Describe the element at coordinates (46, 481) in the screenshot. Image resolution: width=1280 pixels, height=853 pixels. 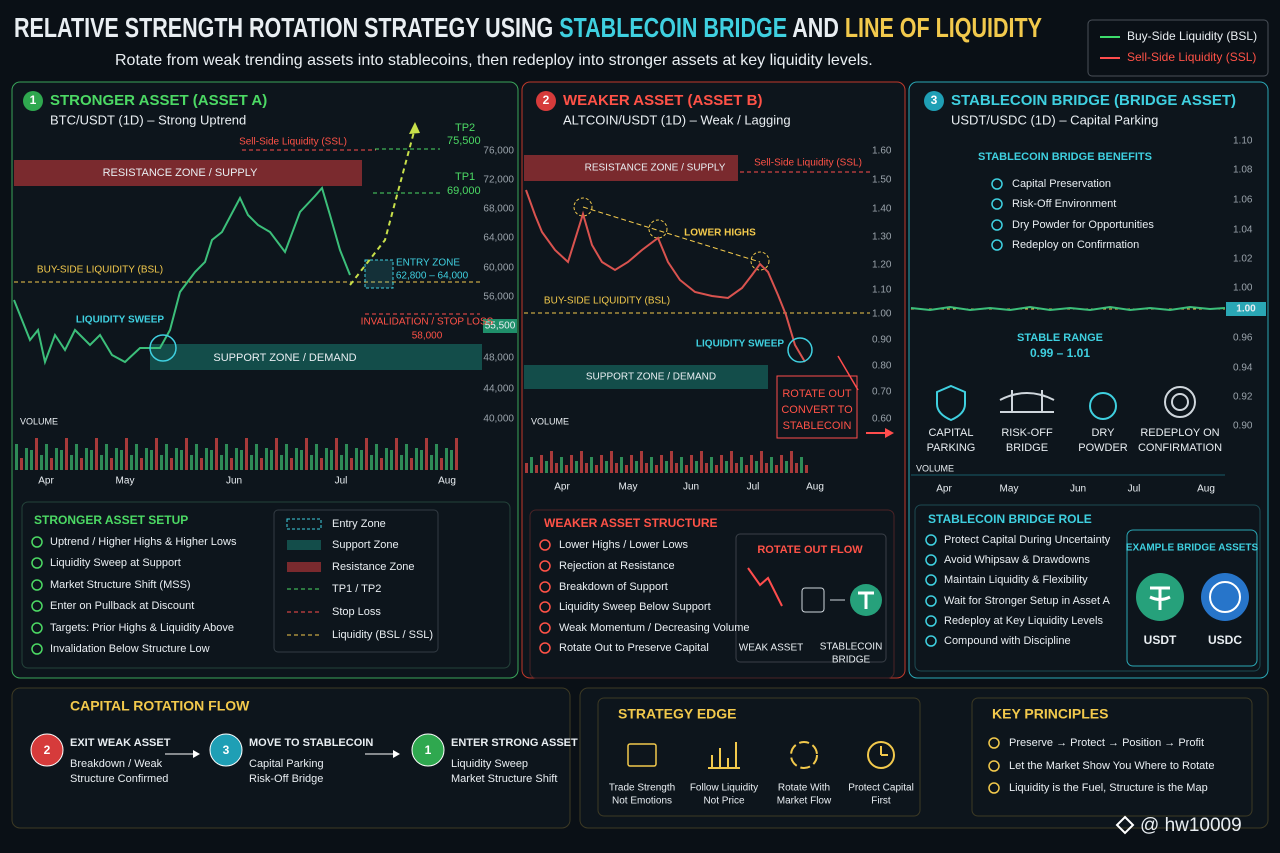
I see `months-text: Apr` at that location.